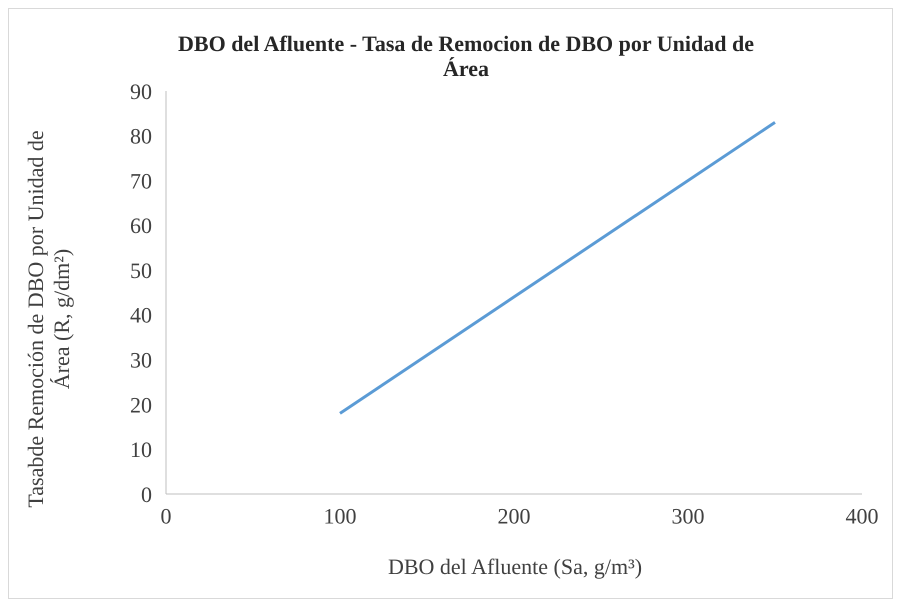  What do you see at coordinates (141, 270) in the screenshot?
I see `y-tick-label: 50` at bounding box center [141, 270].